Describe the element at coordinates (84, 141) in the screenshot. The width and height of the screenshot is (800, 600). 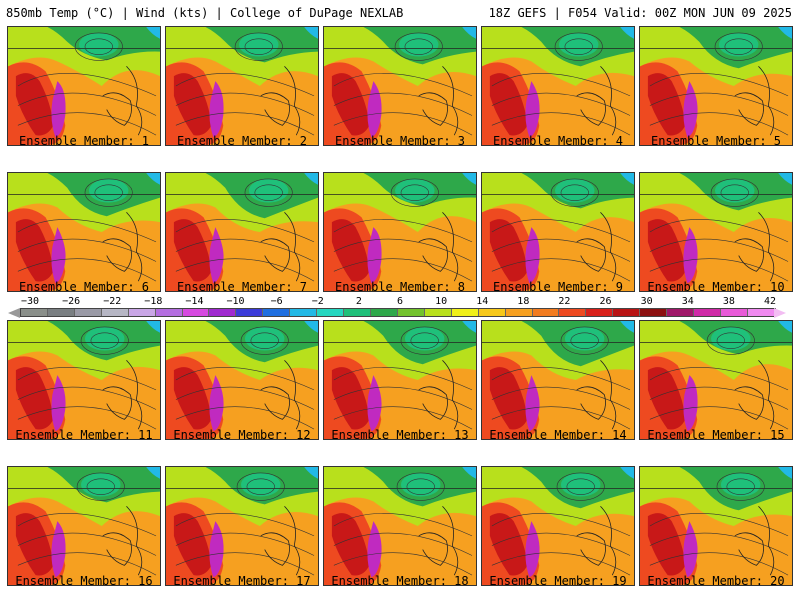
I see `ensemble-member-label: Ensemble Member: 1` at that location.